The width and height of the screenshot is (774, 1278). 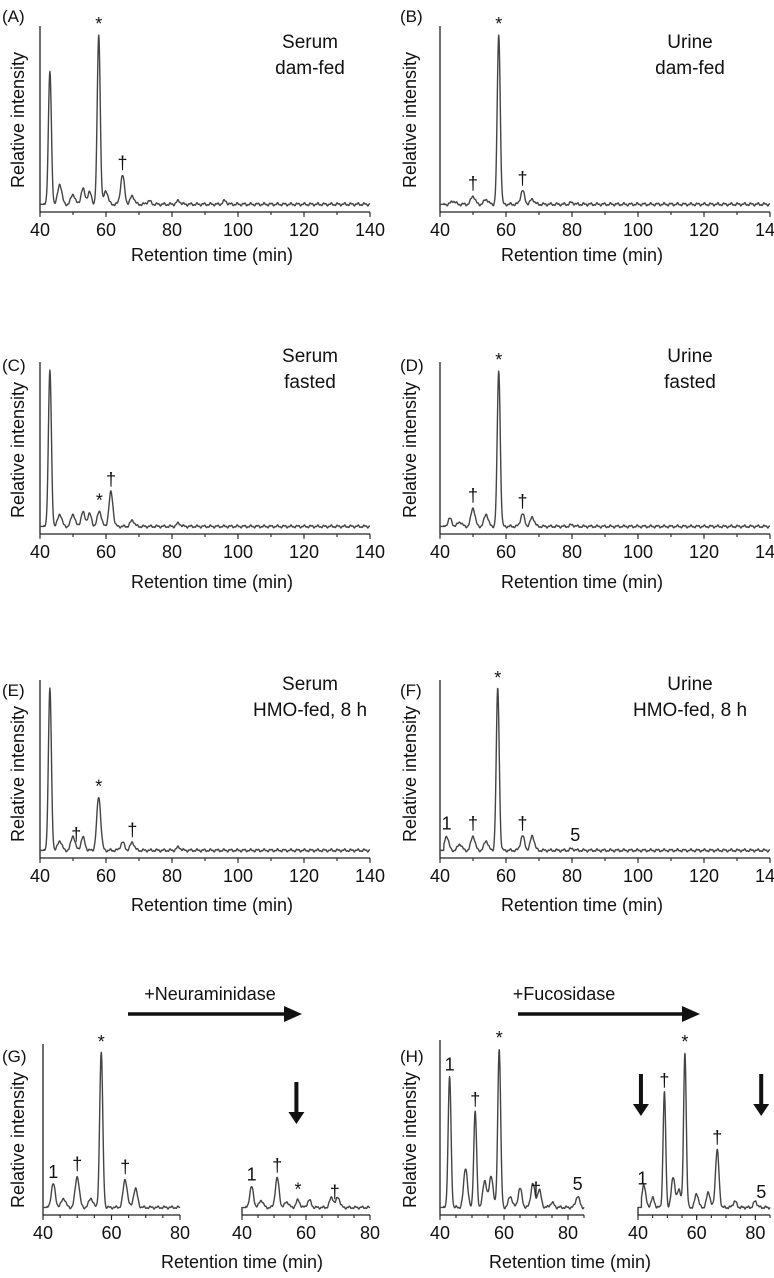 What do you see at coordinates (411, 16) in the screenshot?
I see `panel-letter: (B)` at bounding box center [411, 16].